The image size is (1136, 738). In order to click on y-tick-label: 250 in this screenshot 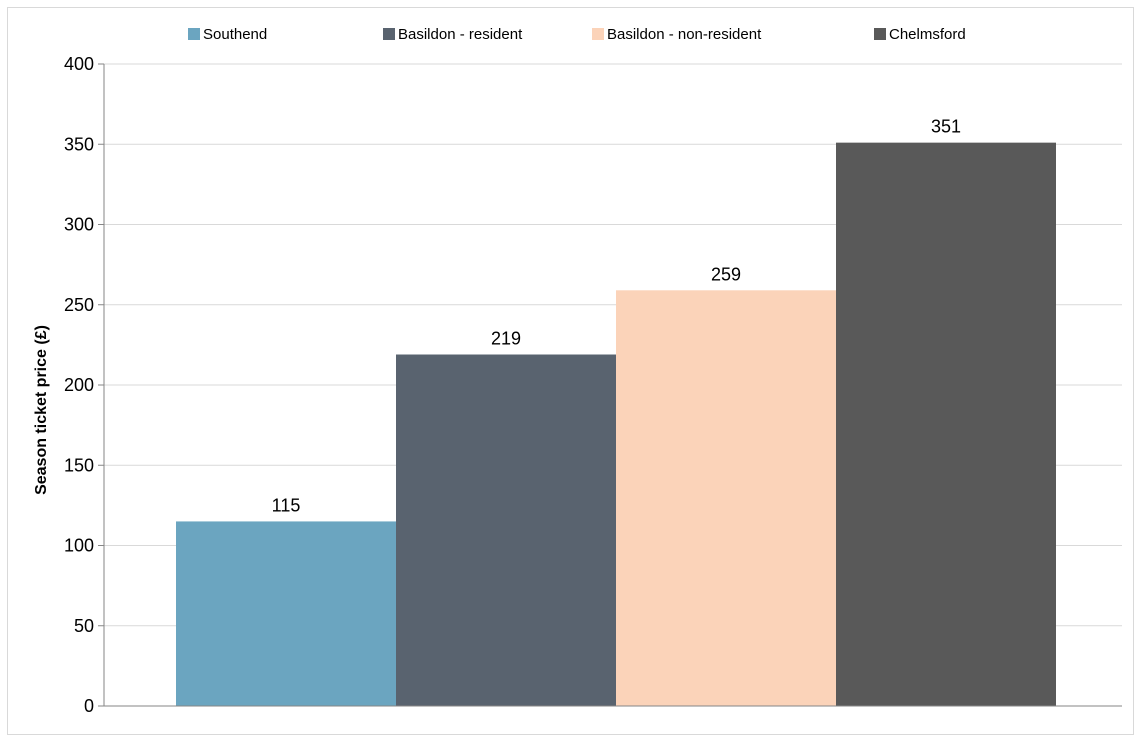, I will do `click(79, 305)`.